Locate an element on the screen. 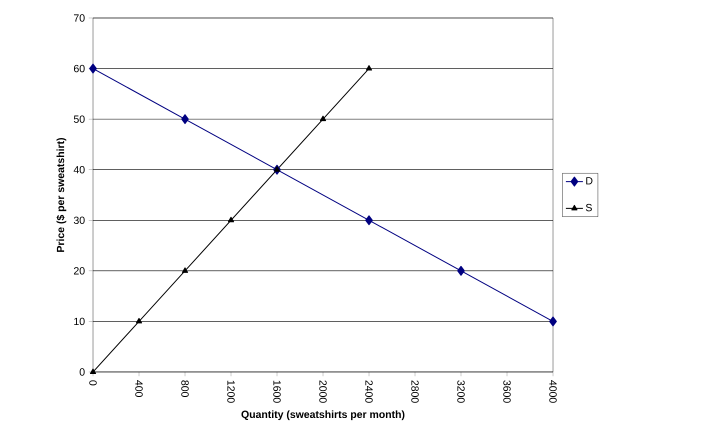  x-axis-title: Quantity (sweatshirts per month) is located at coordinates (322, 415).